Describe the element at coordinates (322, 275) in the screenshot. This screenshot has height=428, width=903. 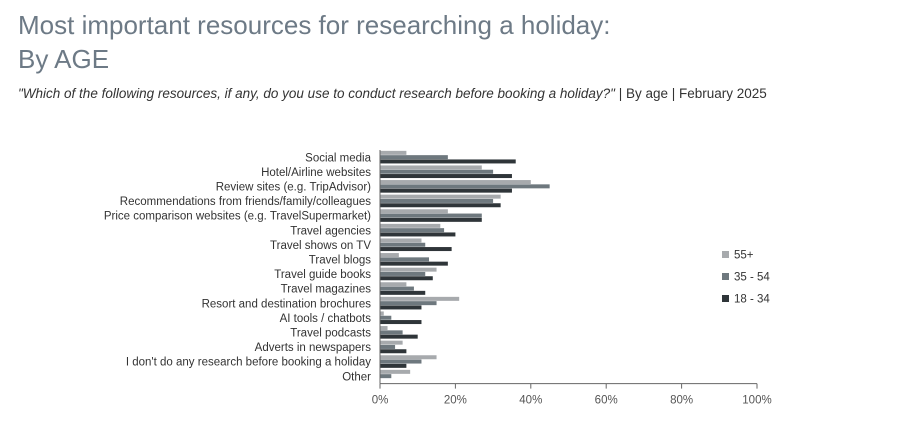
I see `category-label: Travel guide books` at that location.